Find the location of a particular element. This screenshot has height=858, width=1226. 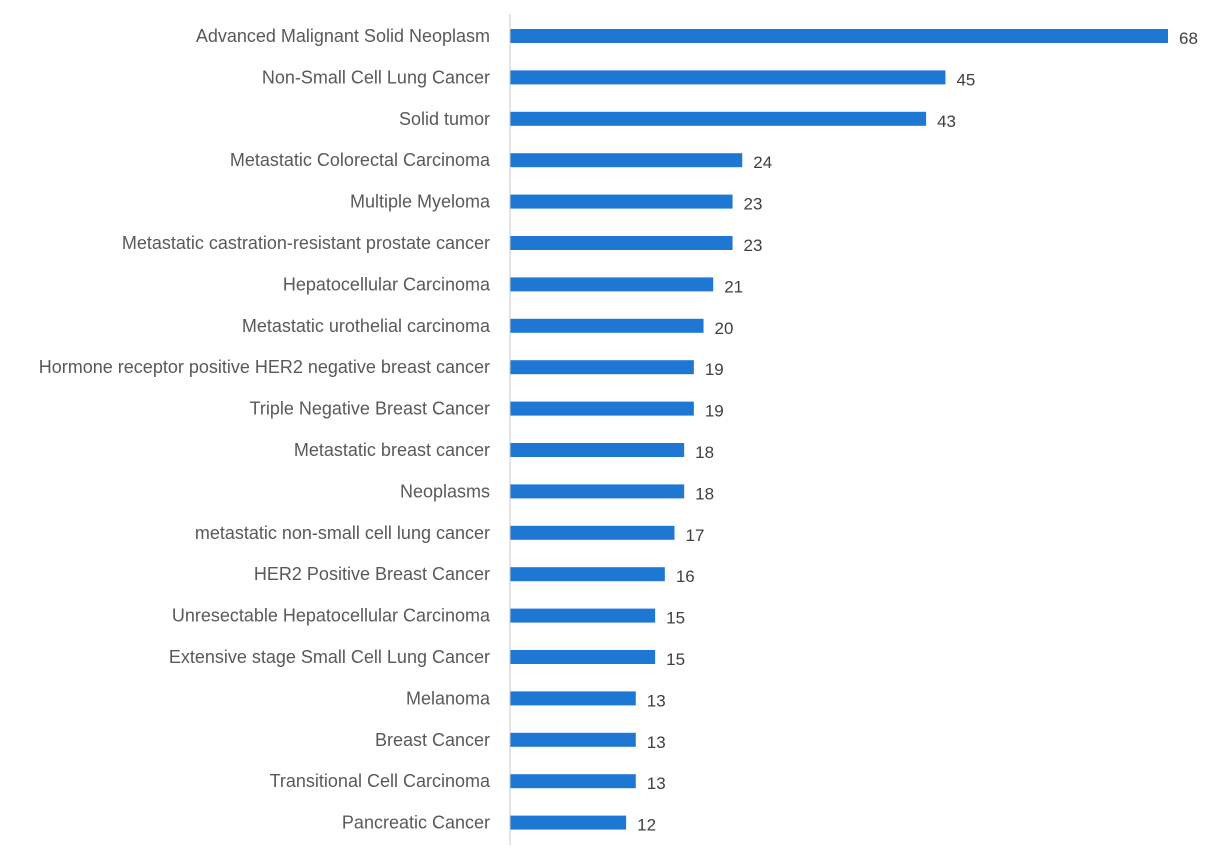

category-label: Transitional Cell Carcinoma is located at coordinates (380, 781).